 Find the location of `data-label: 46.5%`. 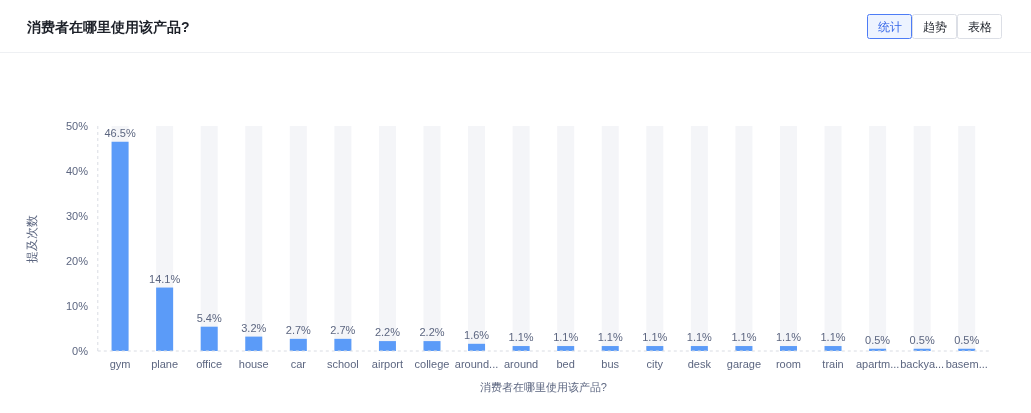

data-label: 46.5% is located at coordinates (120, 132).